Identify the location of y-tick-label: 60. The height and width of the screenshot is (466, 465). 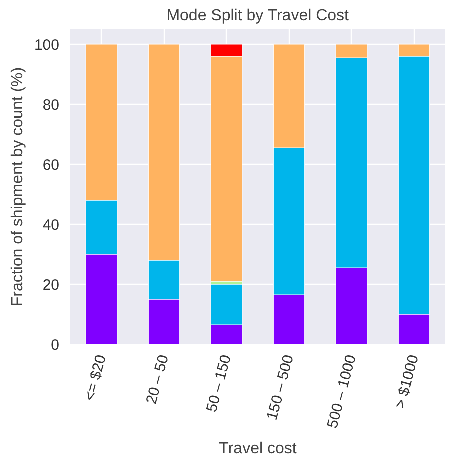
(51, 165).